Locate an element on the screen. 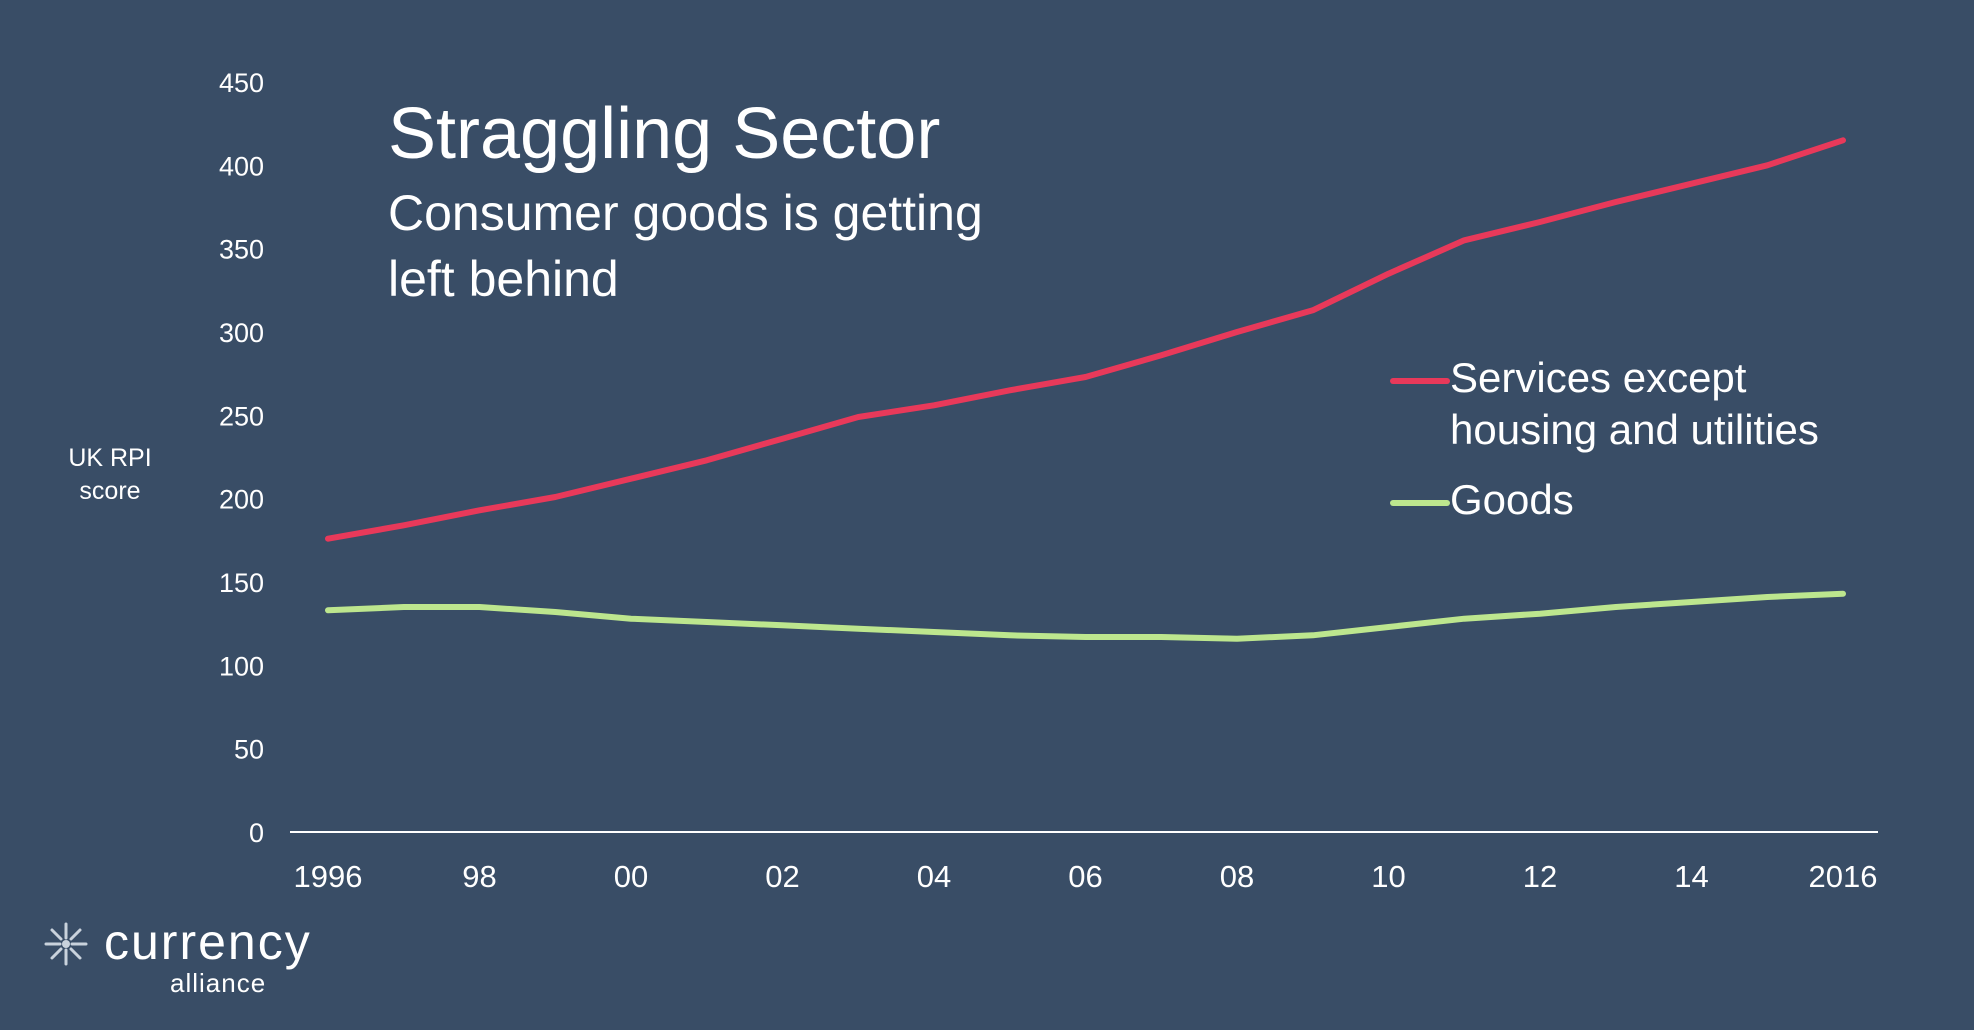 The image size is (1974, 1030). y-tick-label: 0 is located at coordinates (256, 833).